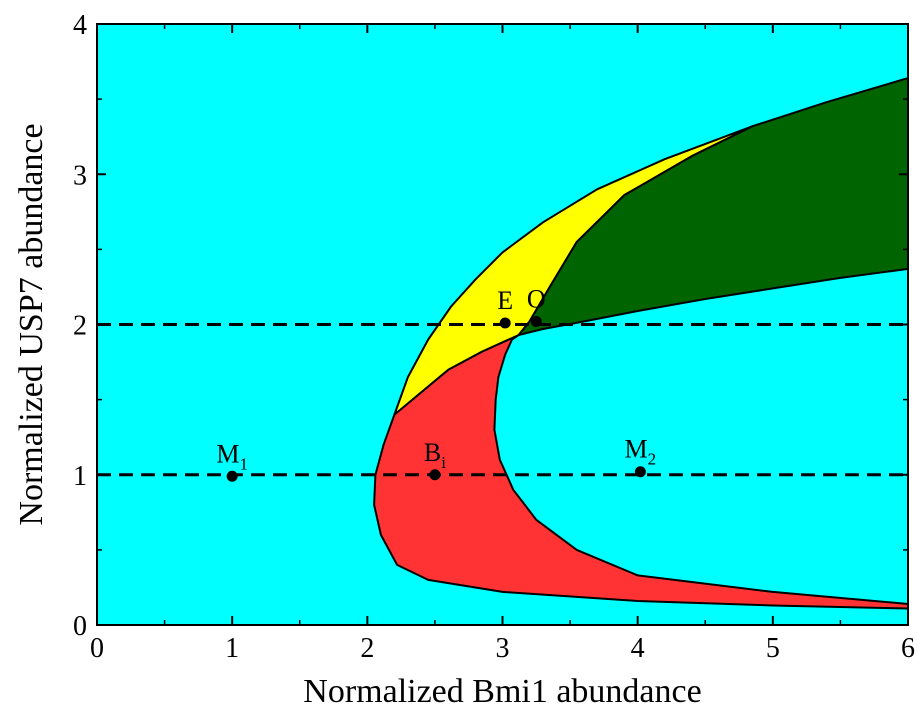 This screenshot has height=714, width=917. What do you see at coordinates (80, 476) in the screenshot?
I see `y-tick-label: 1` at bounding box center [80, 476].